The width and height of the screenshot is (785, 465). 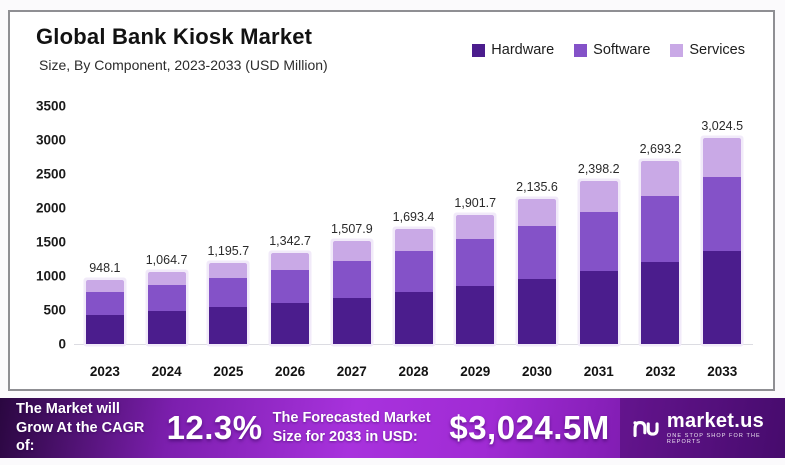 What do you see at coordinates (677, 50) in the screenshot?
I see `services-swatch-icon` at bounding box center [677, 50].